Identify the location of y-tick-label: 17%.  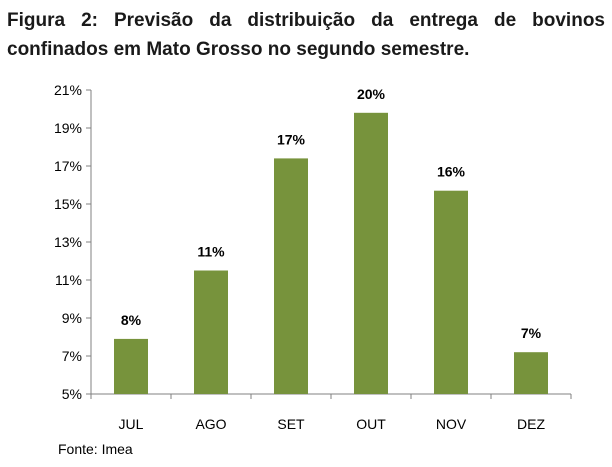
(68, 166).